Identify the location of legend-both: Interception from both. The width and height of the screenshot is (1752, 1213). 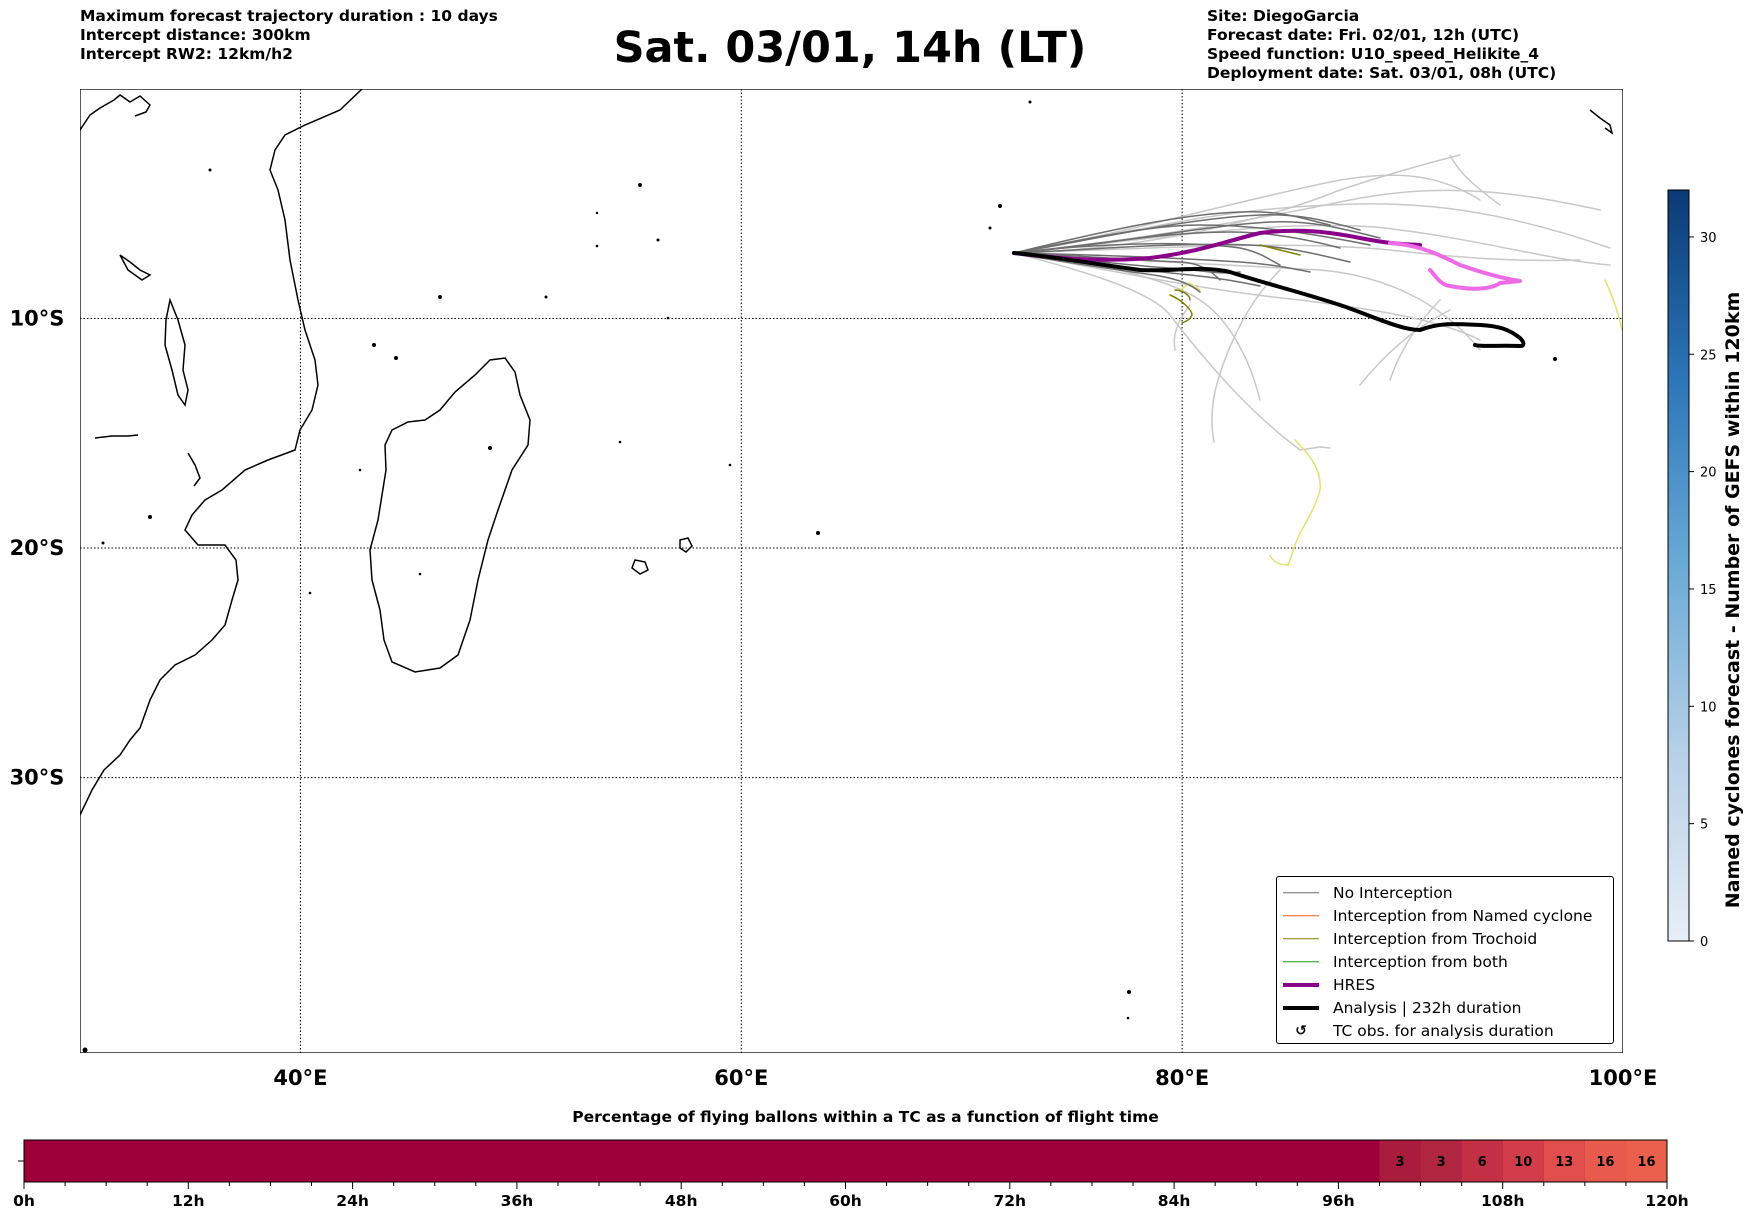
(1445, 961).